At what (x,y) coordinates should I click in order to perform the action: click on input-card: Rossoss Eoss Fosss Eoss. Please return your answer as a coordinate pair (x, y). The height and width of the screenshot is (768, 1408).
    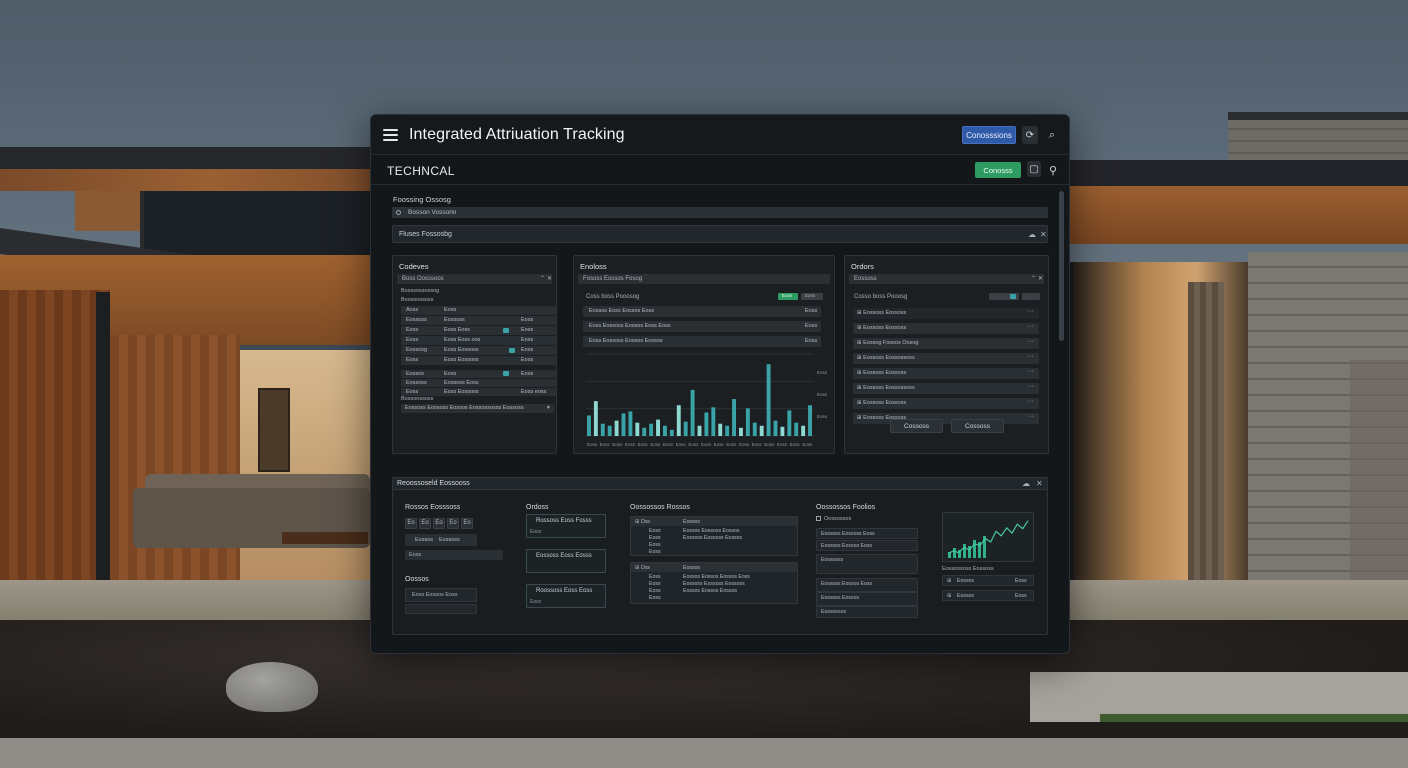
    Looking at the image, I should click on (566, 526).